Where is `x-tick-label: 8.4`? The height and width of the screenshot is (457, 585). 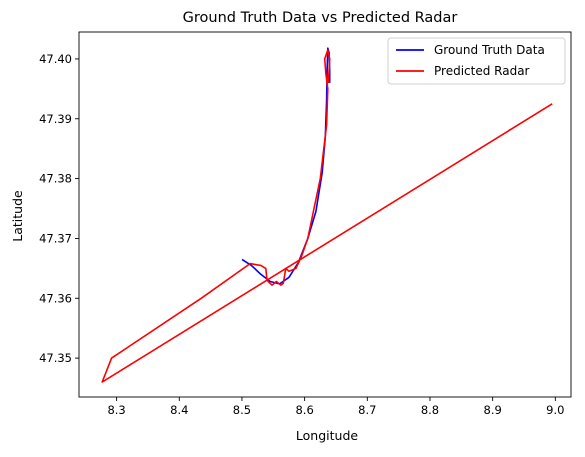 x-tick-label: 8.4 is located at coordinates (179, 410).